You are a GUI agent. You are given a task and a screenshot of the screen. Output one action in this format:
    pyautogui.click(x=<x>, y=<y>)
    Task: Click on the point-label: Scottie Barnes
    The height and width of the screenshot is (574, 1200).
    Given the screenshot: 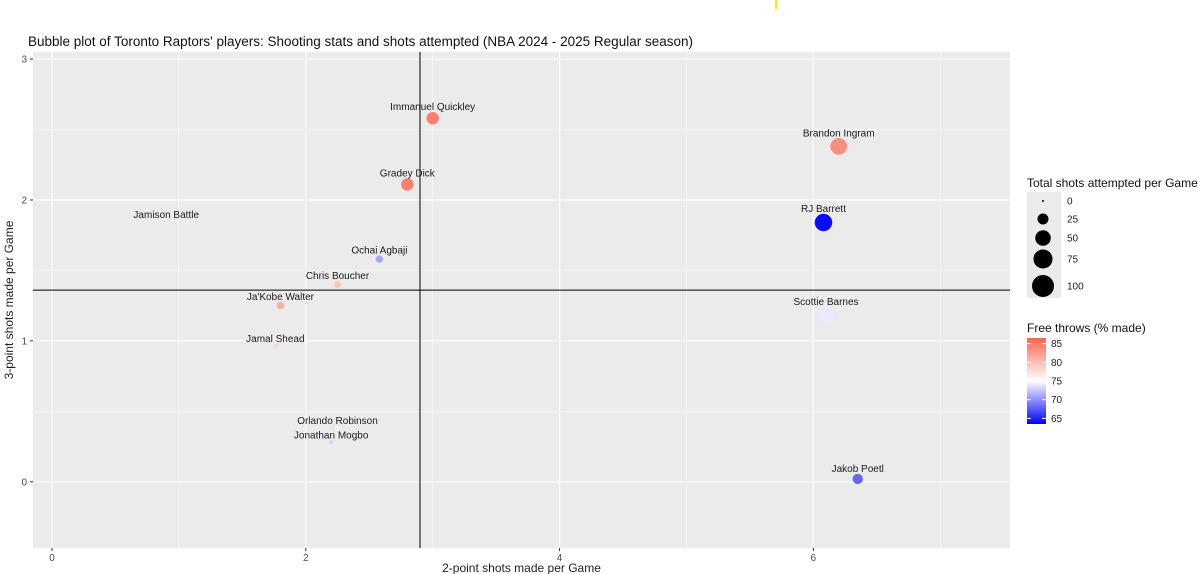 What is the action you would take?
    pyautogui.click(x=825, y=302)
    